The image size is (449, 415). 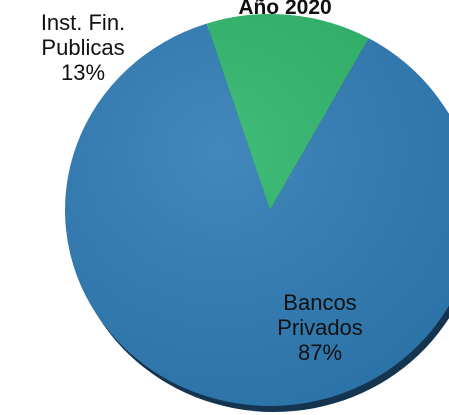 I want to click on slice-label-line: Privados, so click(x=320, y=328).